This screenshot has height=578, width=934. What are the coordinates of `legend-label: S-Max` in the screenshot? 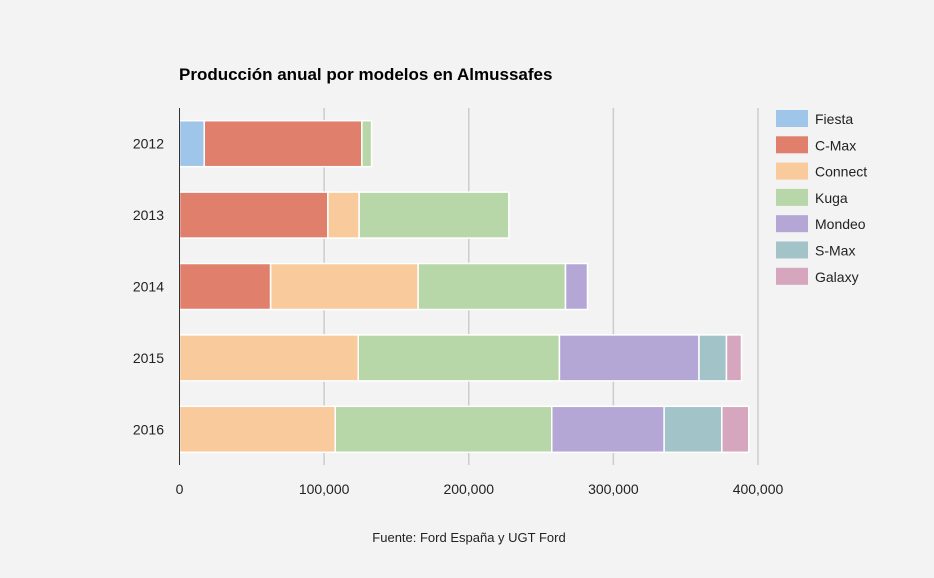 It's located at (835, 251).